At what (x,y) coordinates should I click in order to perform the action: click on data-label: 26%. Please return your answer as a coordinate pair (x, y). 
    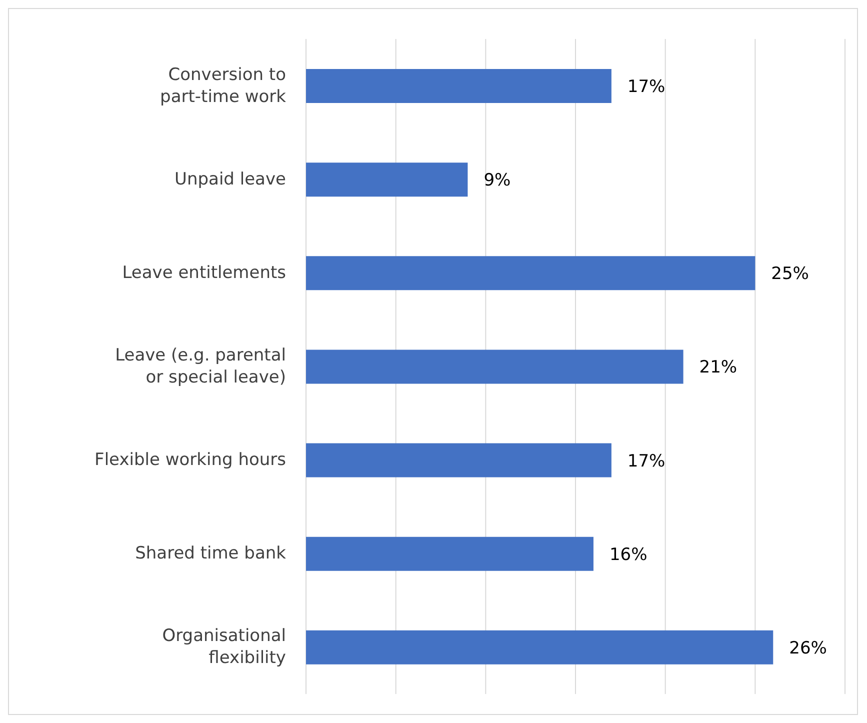
    Looking at the image, I should click on (808, 648).